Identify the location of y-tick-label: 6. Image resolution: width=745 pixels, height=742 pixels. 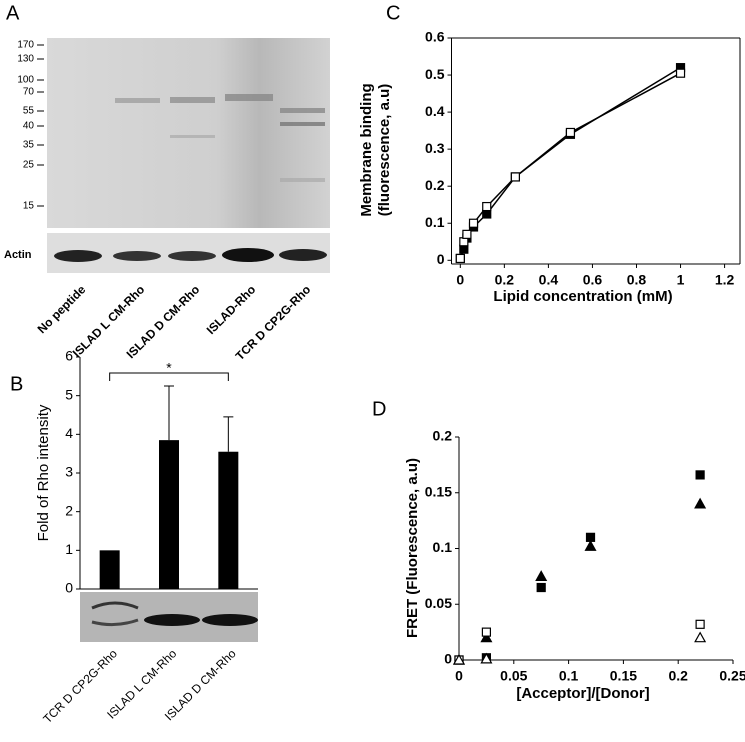
(69, 356).